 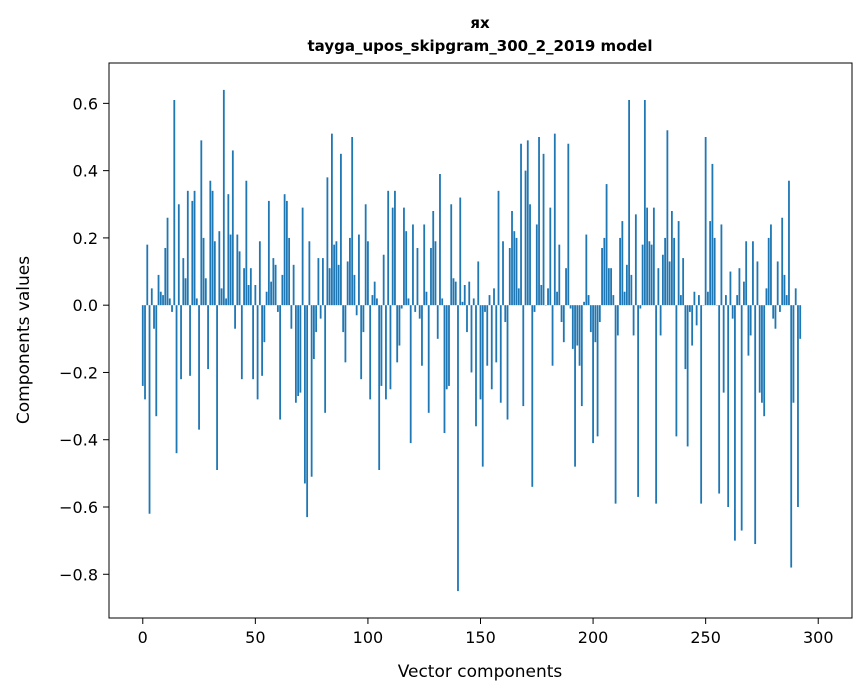 What do you see at coordinates (143, 637) in the screenshot?
I see `x-tick-label: 0` at bounding box center [143, 637].